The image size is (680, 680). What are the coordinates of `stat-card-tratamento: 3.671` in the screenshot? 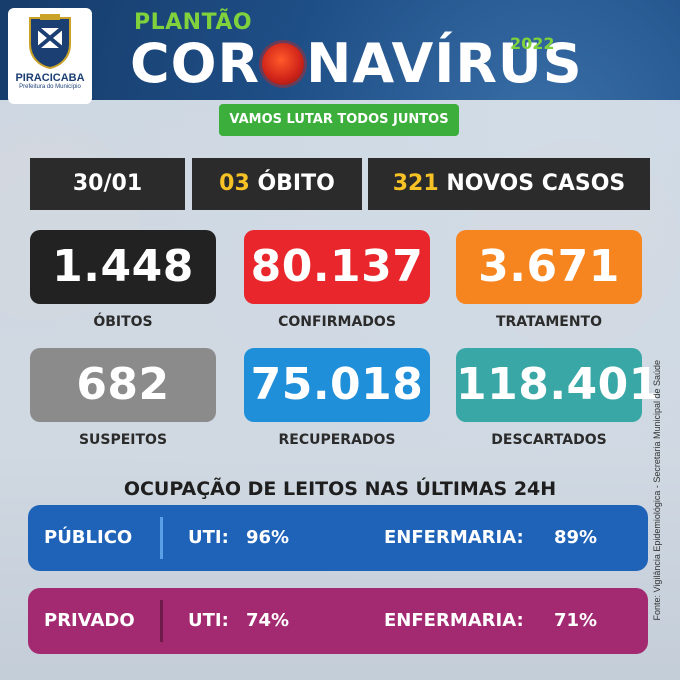 It's located at (549, 267).